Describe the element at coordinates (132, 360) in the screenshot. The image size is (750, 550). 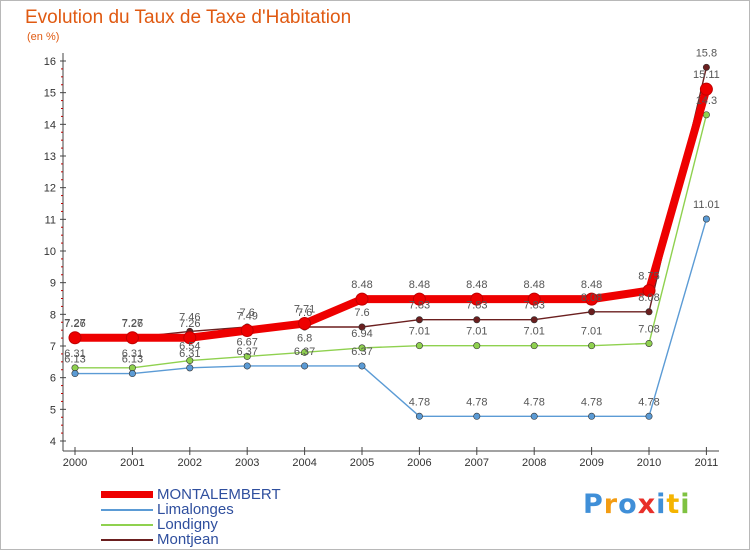
I see `data-label-limalonges-2001: 6.13` at that location.